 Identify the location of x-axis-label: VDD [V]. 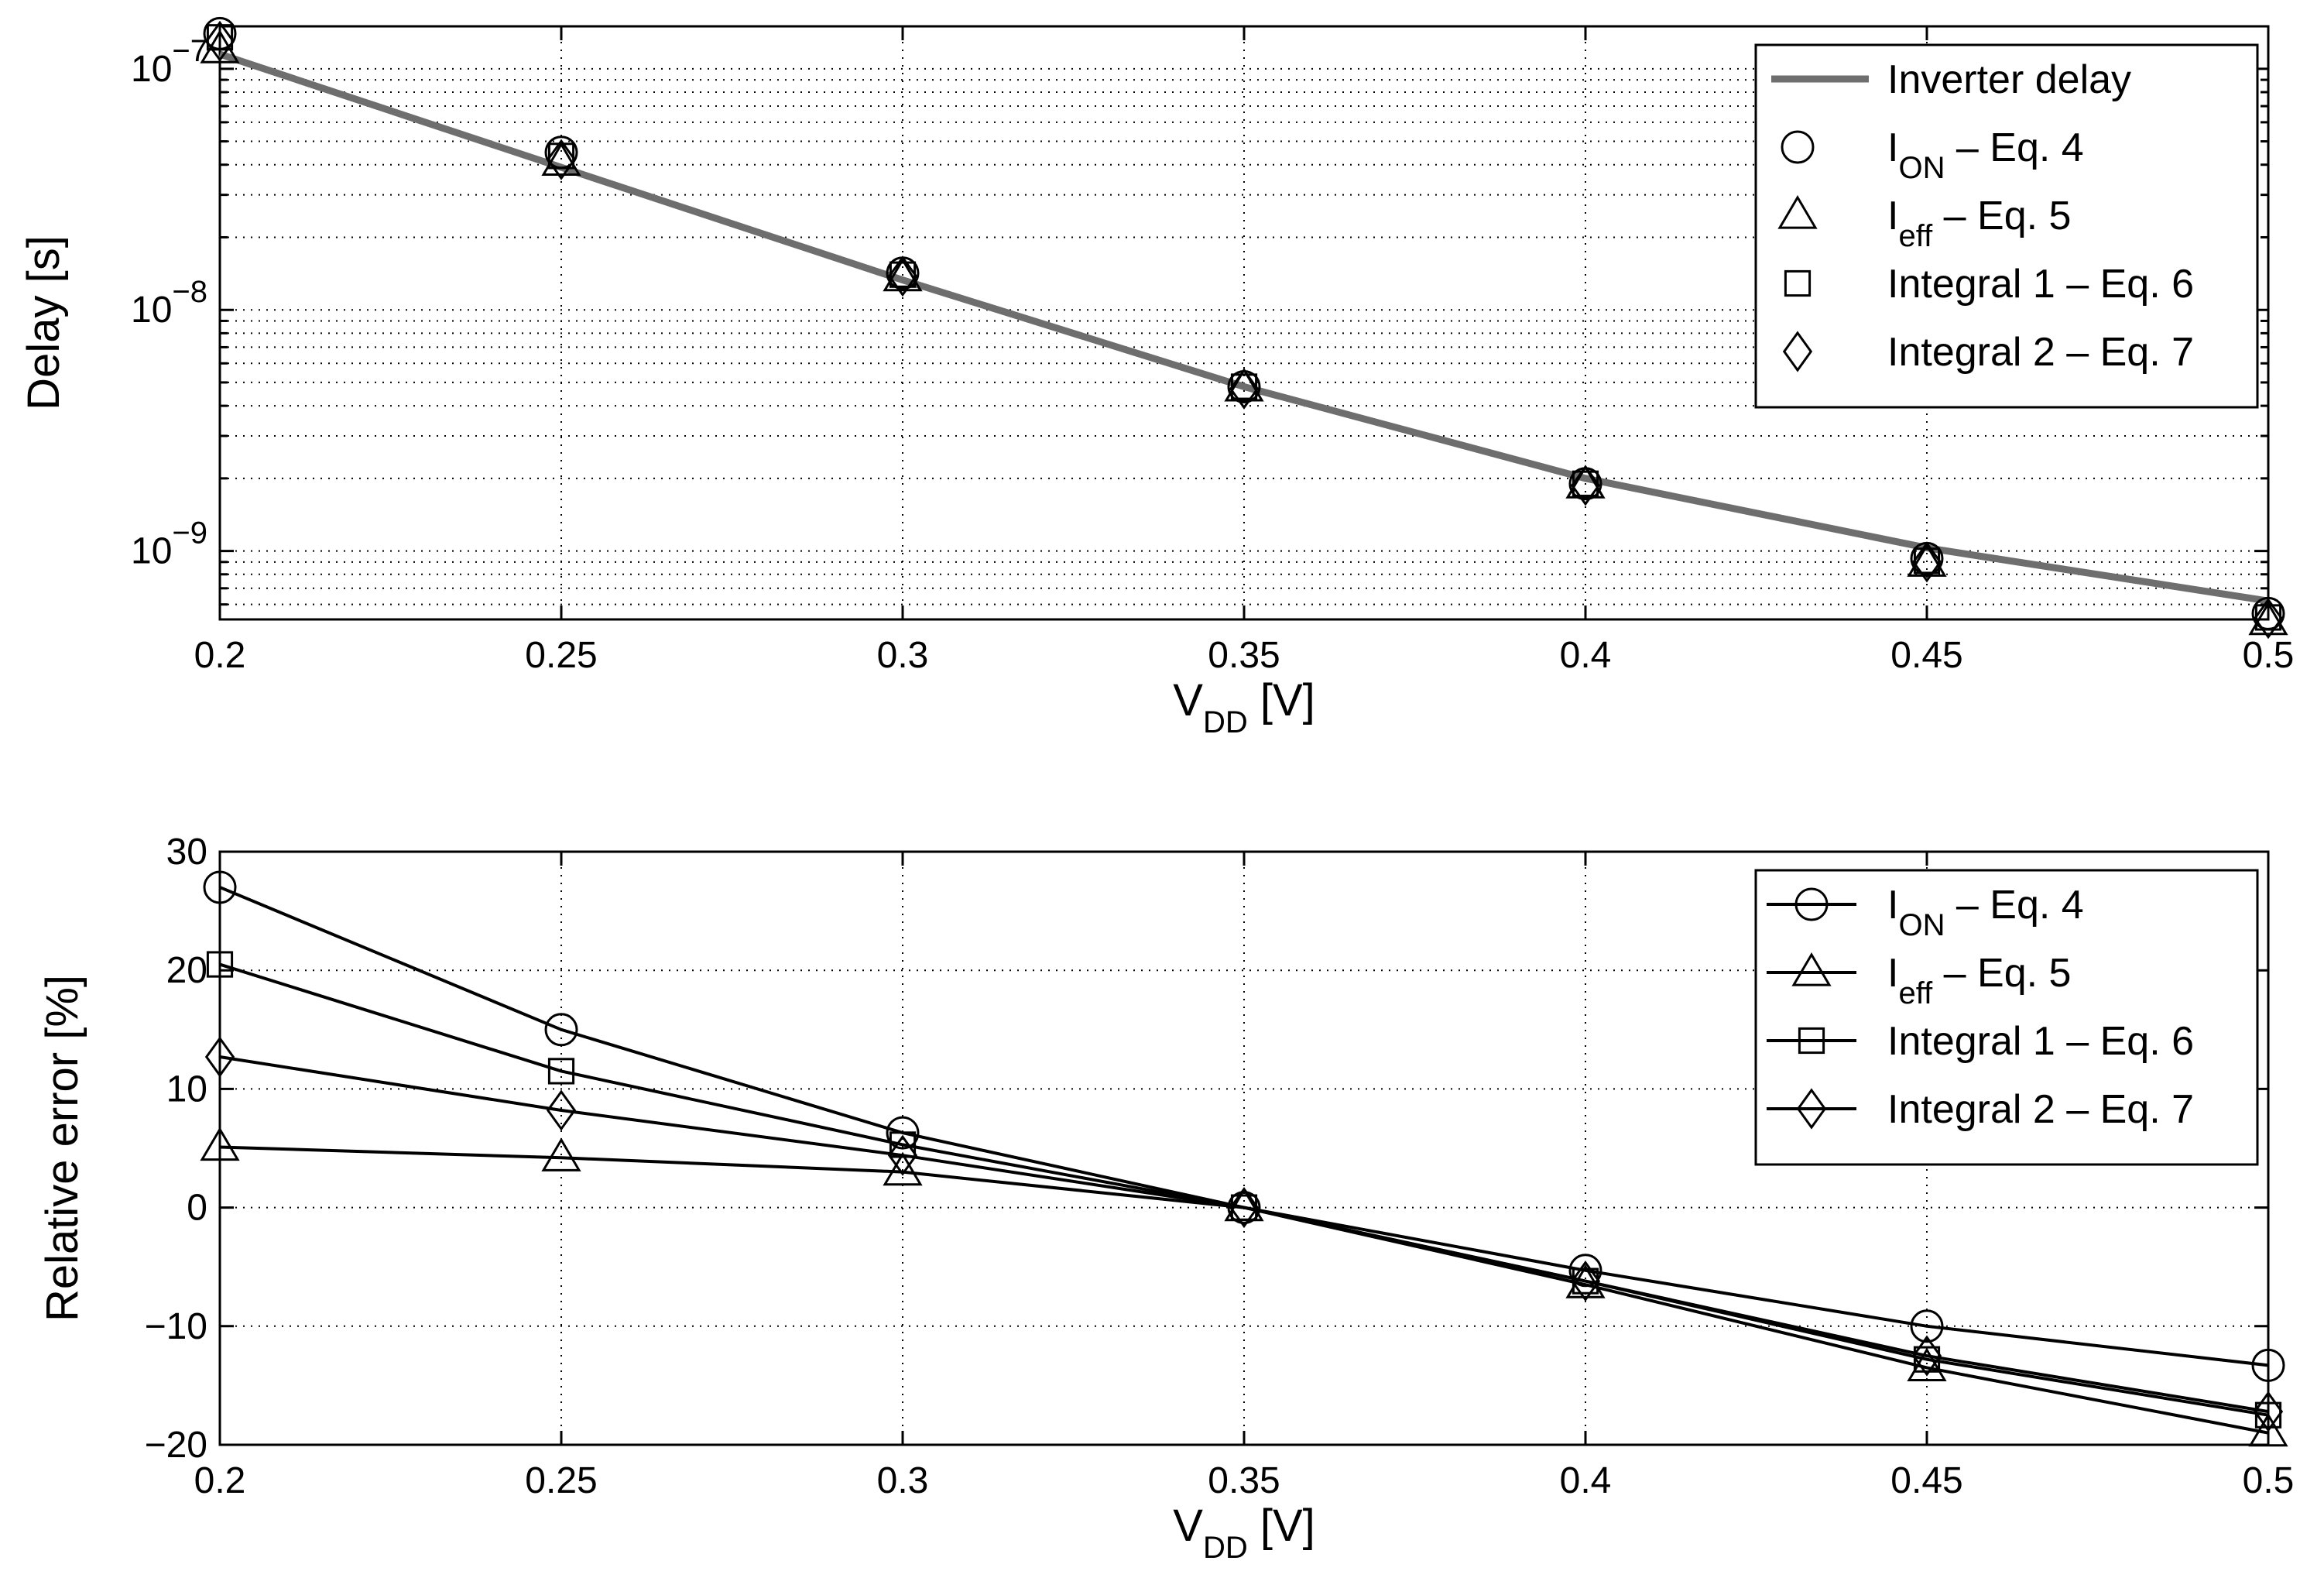
(1244, 707).